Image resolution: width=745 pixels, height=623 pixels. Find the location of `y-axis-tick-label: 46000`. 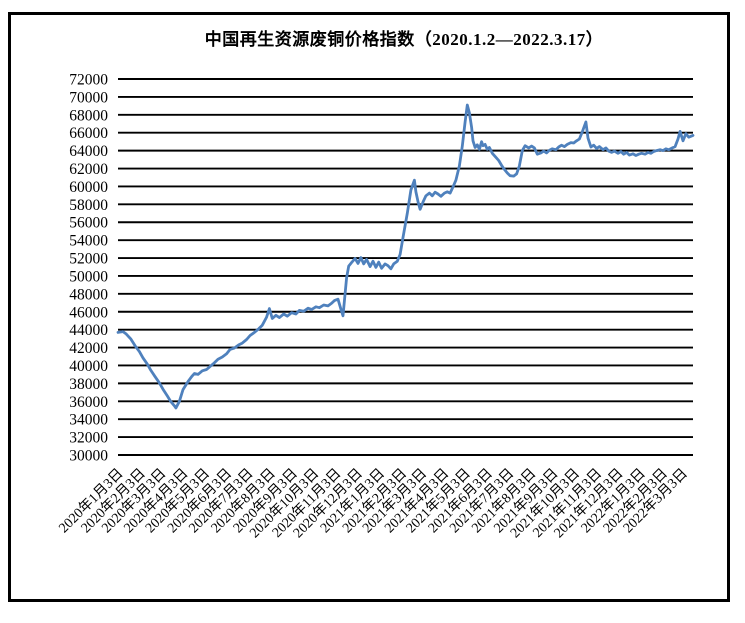

y-axis-tick-label: 46000 is located at coordinates (88, 312).